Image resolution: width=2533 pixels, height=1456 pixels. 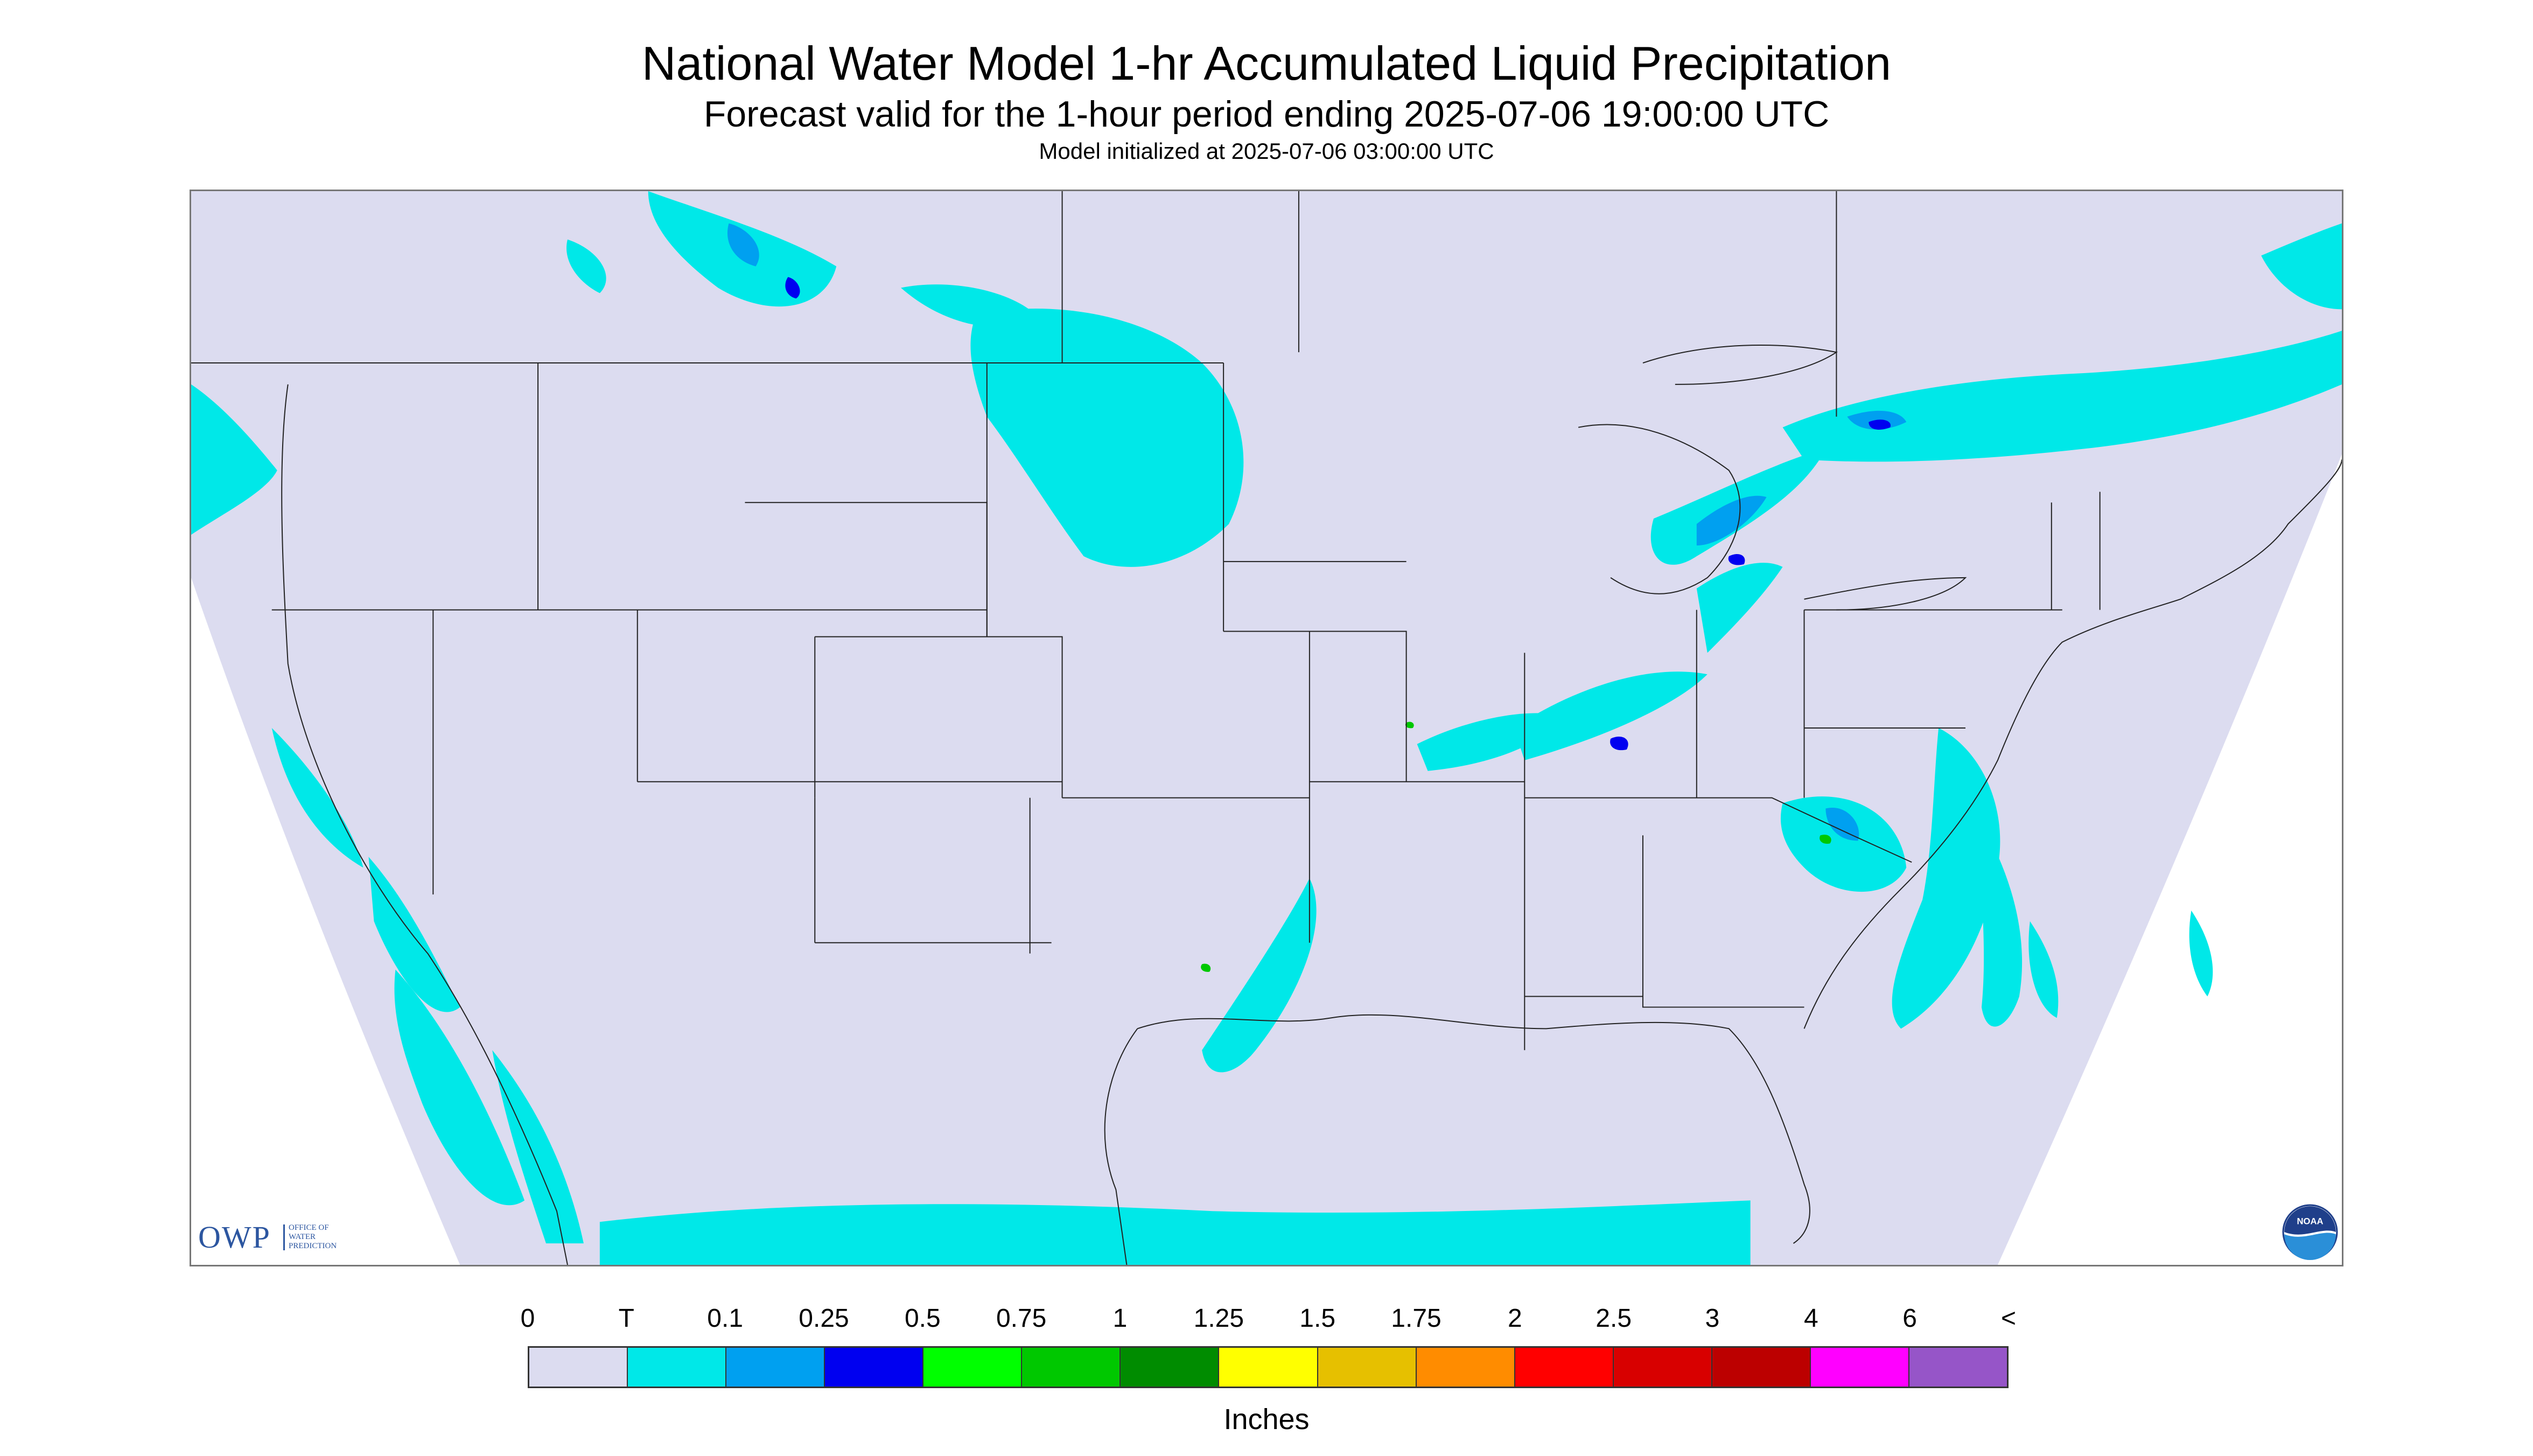 I want to click on legend-tick-label: 6, so click(x=1910, y=1318).